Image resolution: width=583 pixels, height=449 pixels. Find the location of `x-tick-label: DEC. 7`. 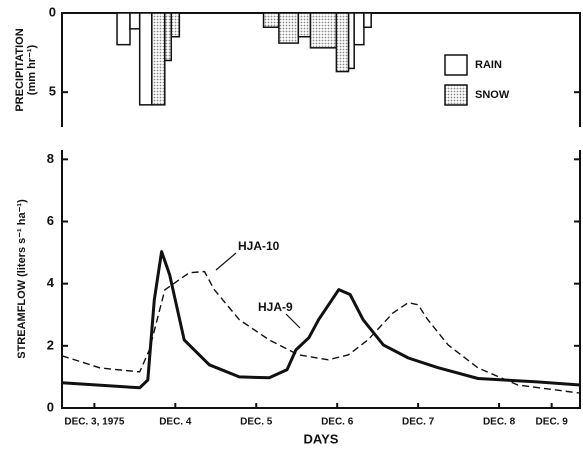

x-tick-label: DEC. 7 is located at coordinates (418, 422).